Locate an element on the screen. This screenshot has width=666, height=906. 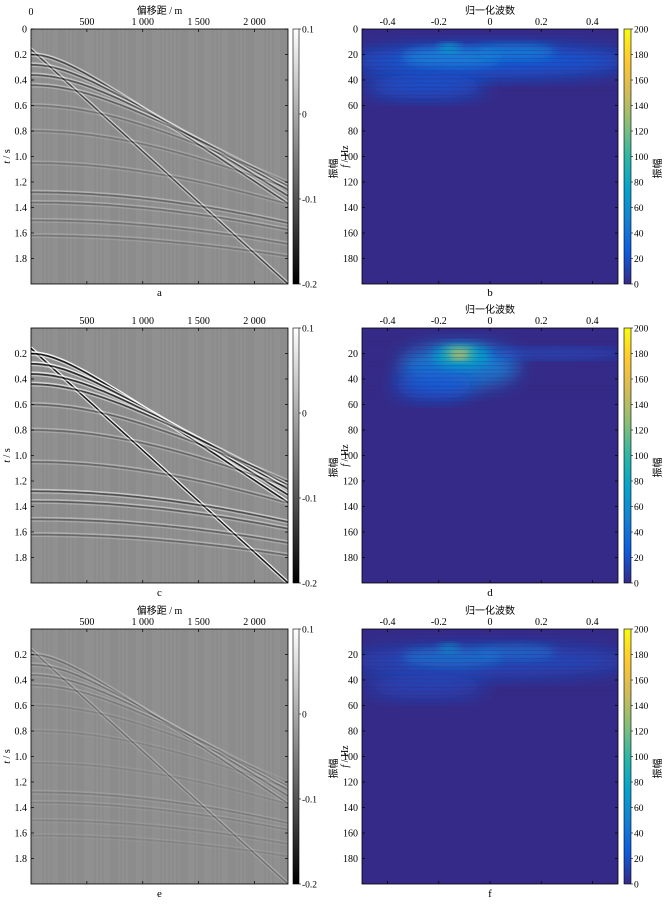
x-tick-label: 1 000 is located at coordinates (142, 321).